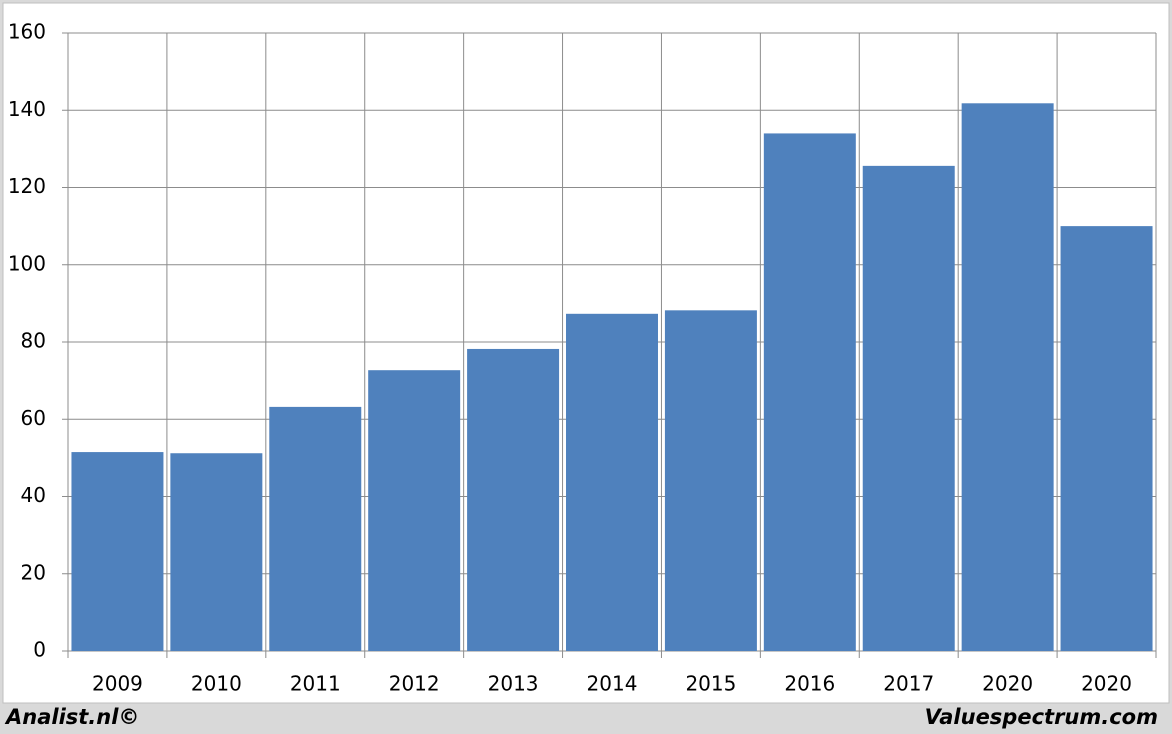 Image resolution: width=1172 pixels, height=734 pixels. Describe the element at coordinates (710, 684) in the screenshot. I see `x-tick-label: 2015` at that location.